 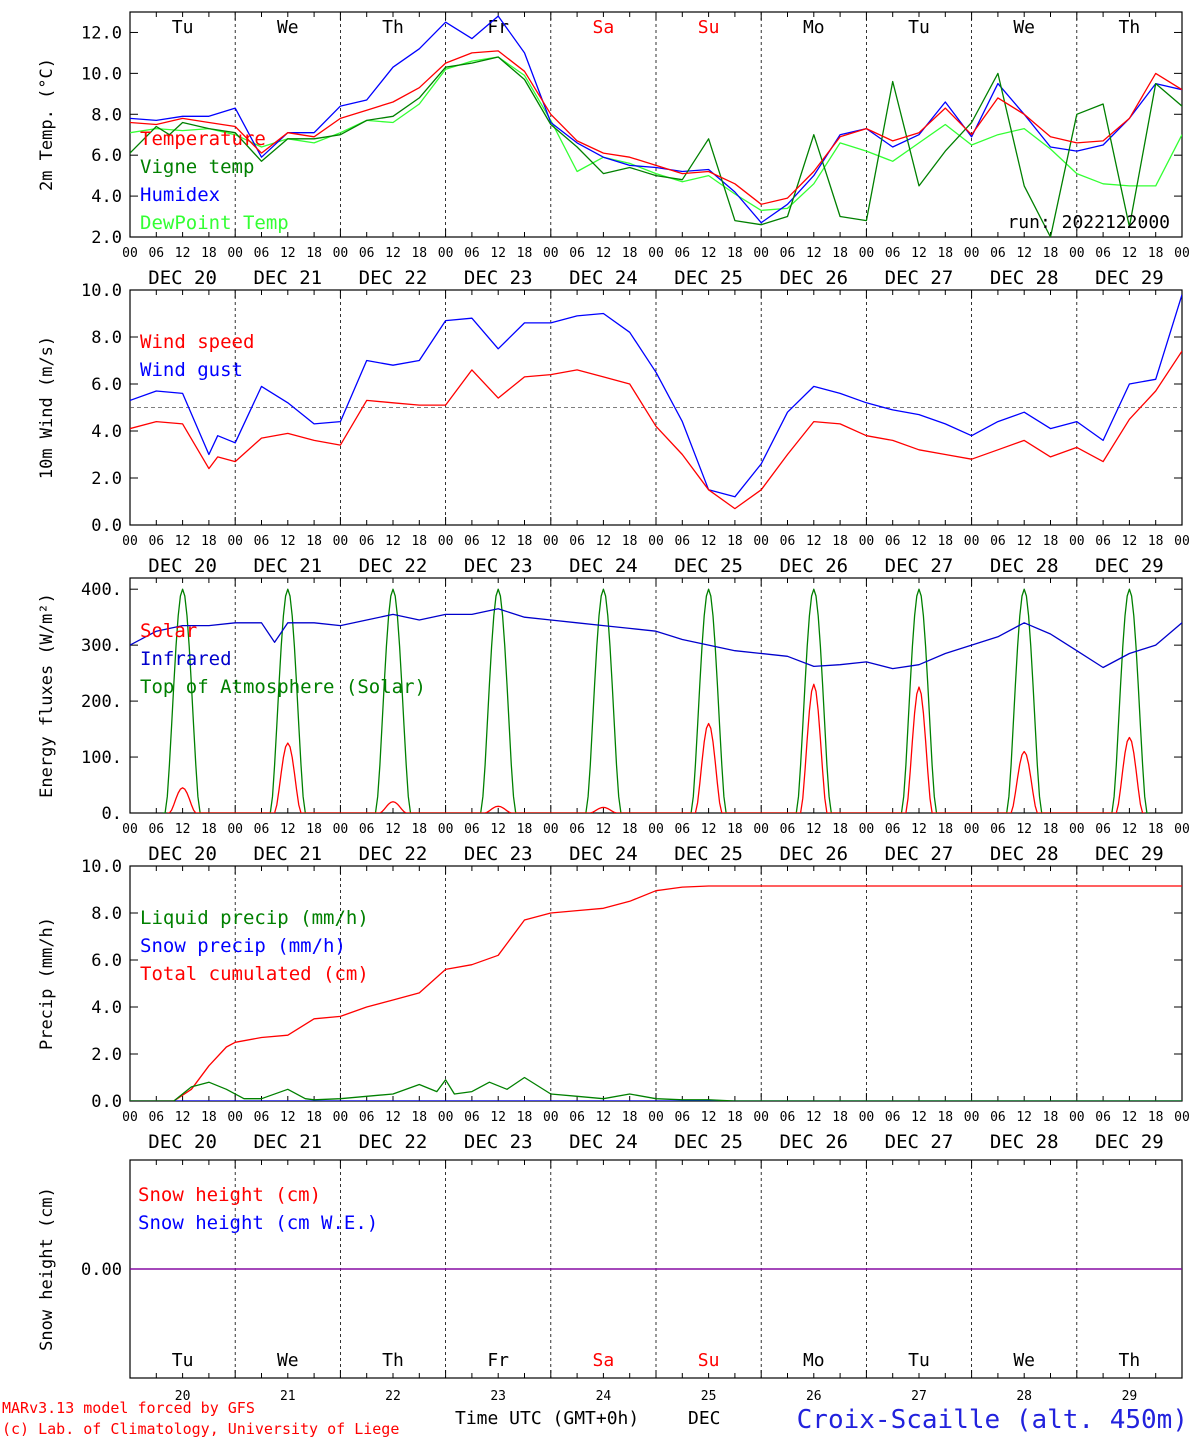 I want to click on date-label: DEC 22, so click(x=393, y=278).